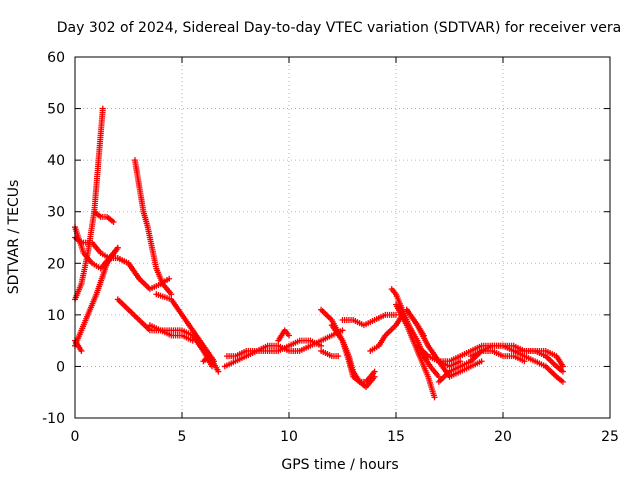 Image resolution: width=640 pixels, height=480 pixels. What do you see at coordinates (339, 465) in the screenshot?
I see `x-axis-label: GPS time / hours` at bounding box center [339, 465].